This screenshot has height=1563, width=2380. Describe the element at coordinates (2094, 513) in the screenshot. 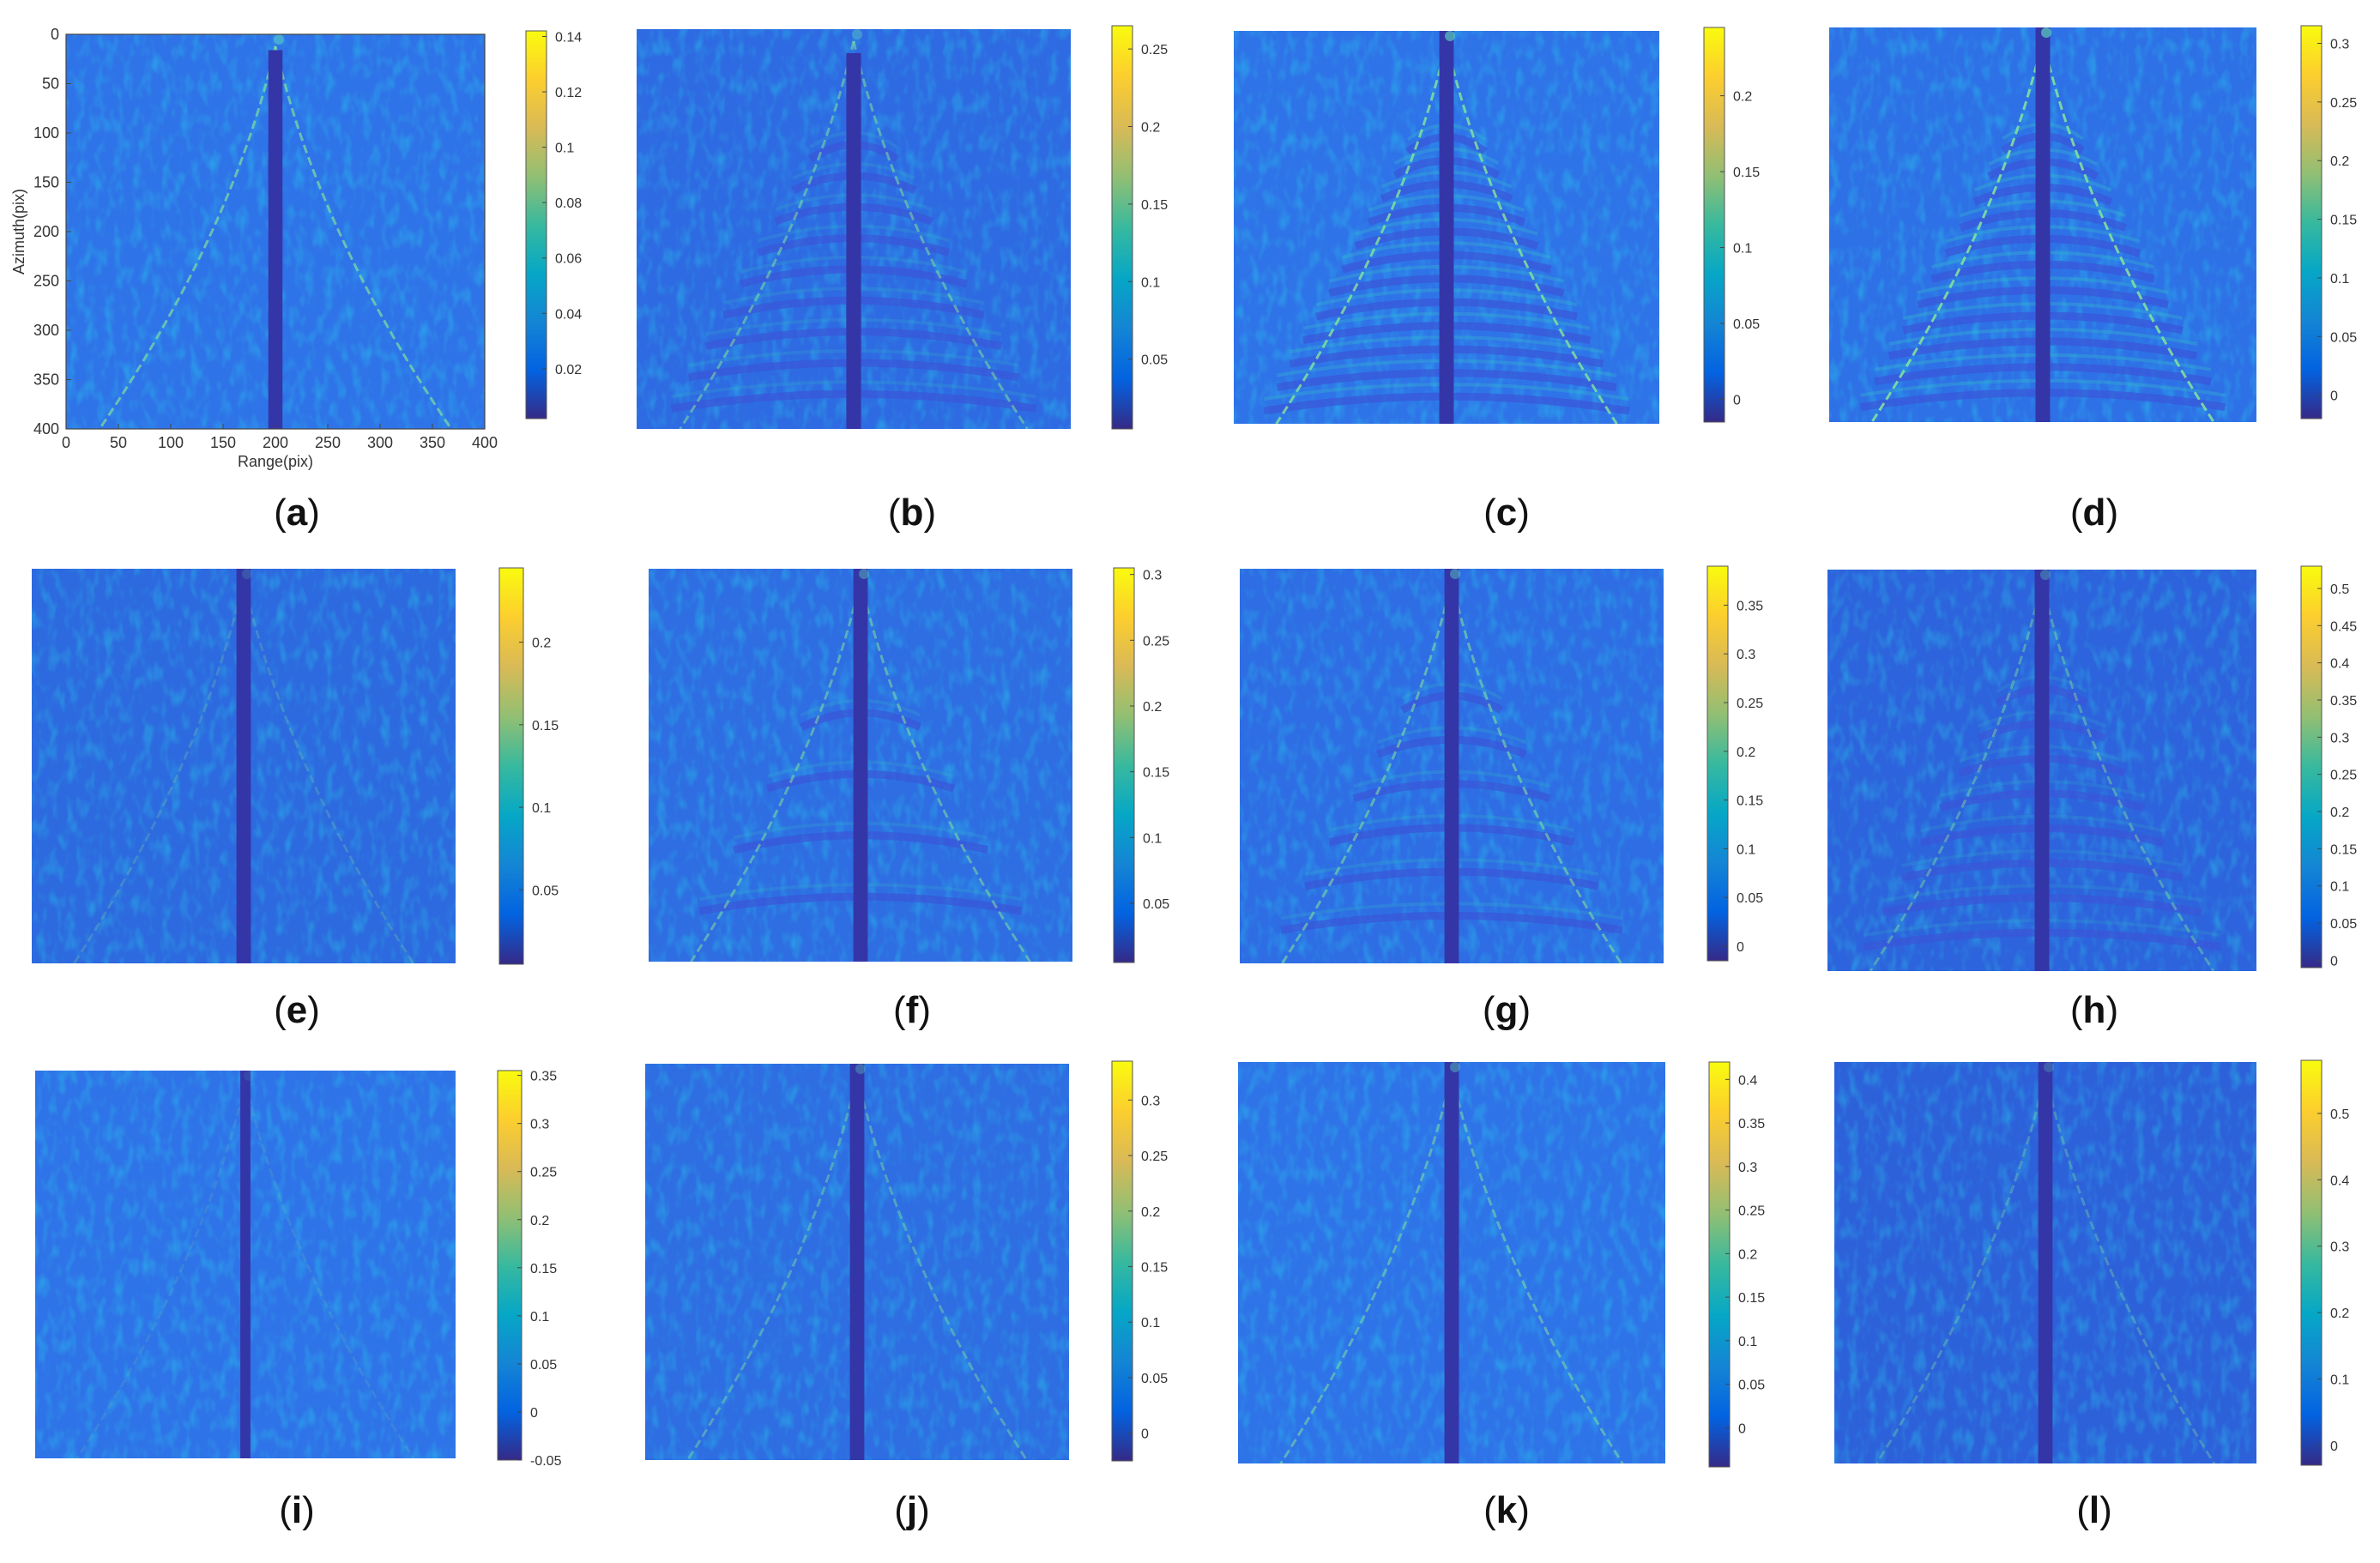

I see `panel-caption: (d)` at that location.